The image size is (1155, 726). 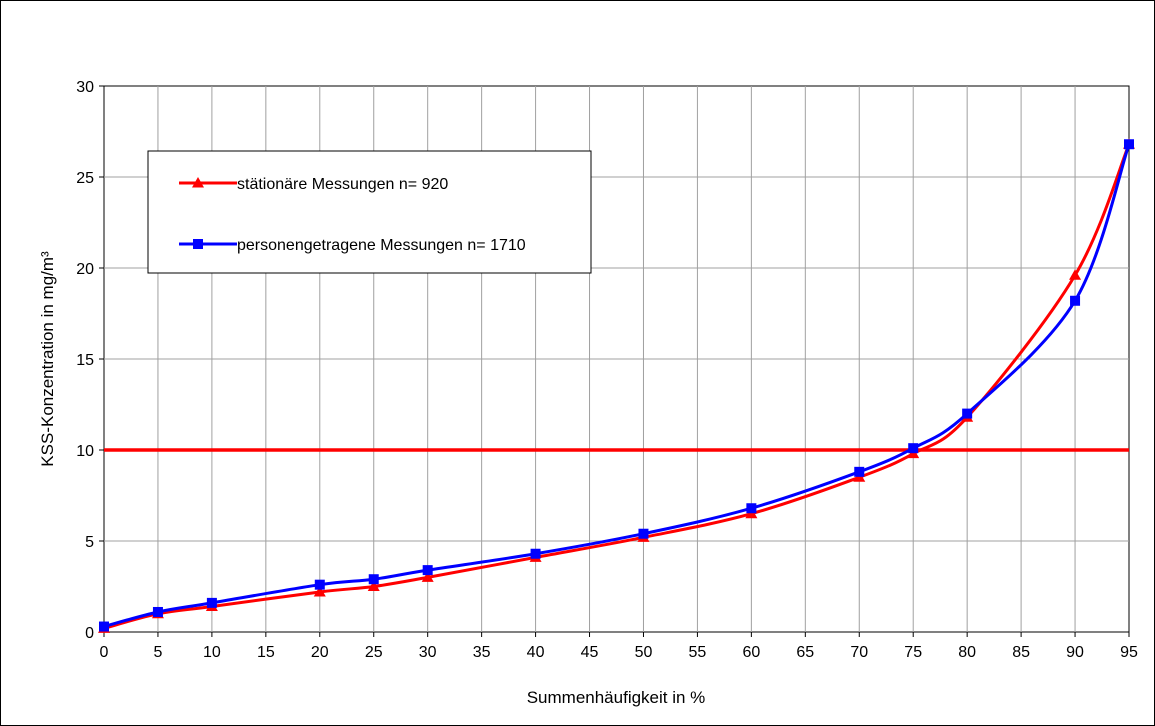 I want to click on x-tick-label: 60, so click(x=751, y=652).